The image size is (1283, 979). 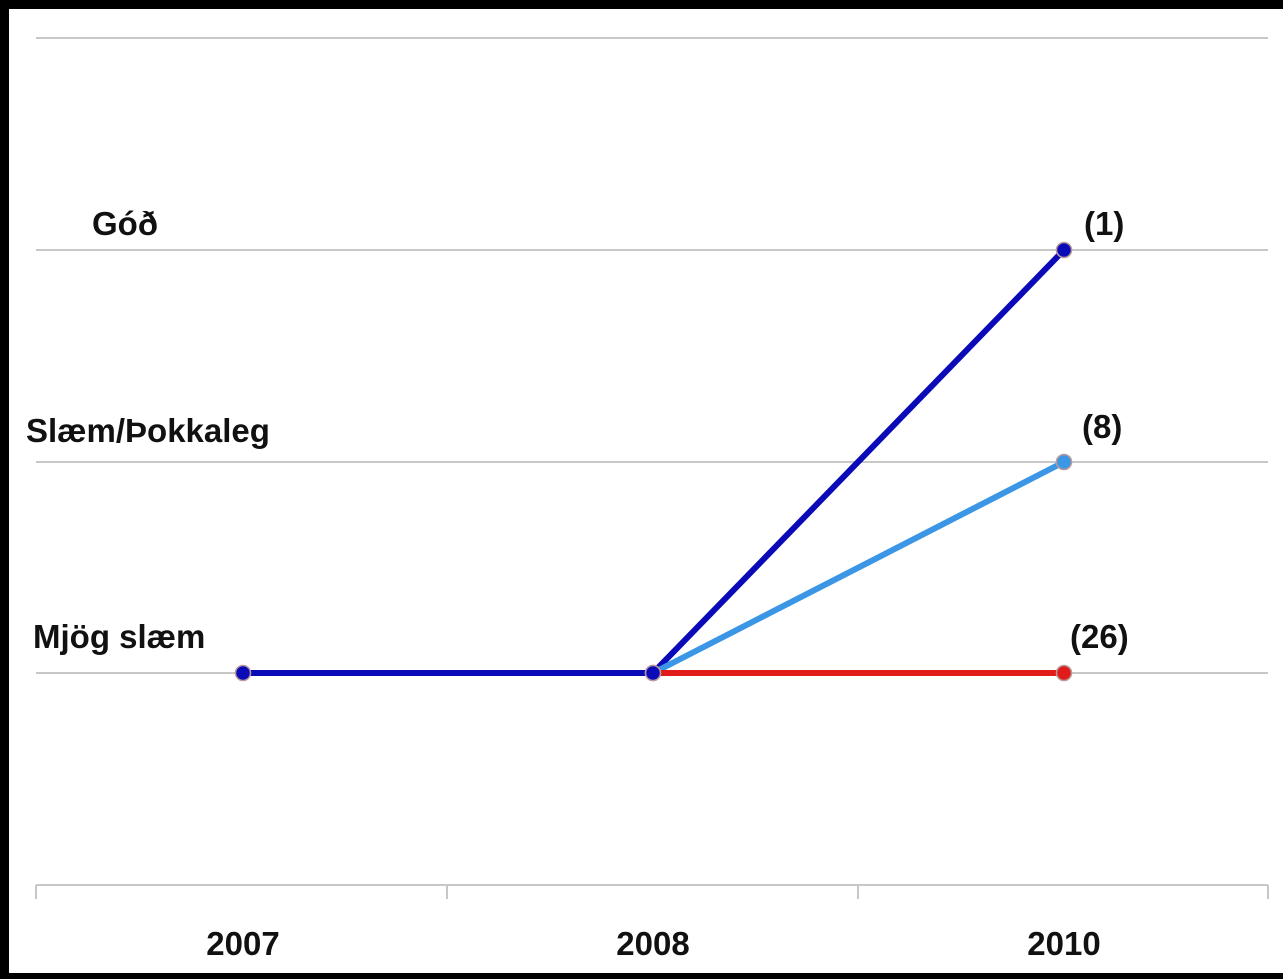 What do you see at coordinates (1063, 943) in the screenshot?
I see `x-tick-label-2010: 2010` at bounding box center [1063, 943].